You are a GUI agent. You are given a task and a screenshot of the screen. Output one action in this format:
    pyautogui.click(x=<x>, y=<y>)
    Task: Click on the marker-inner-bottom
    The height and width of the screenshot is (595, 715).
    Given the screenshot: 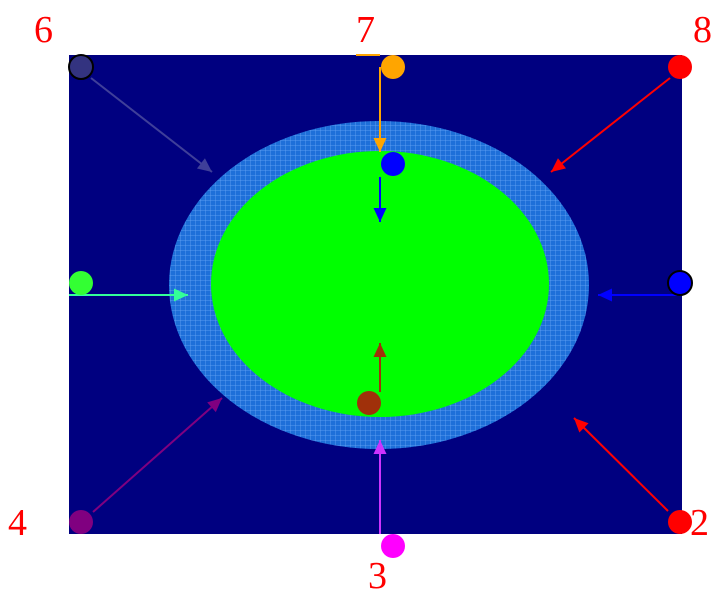 What is the action you would take?
    pyautogui.click(x=369, y=403)
    